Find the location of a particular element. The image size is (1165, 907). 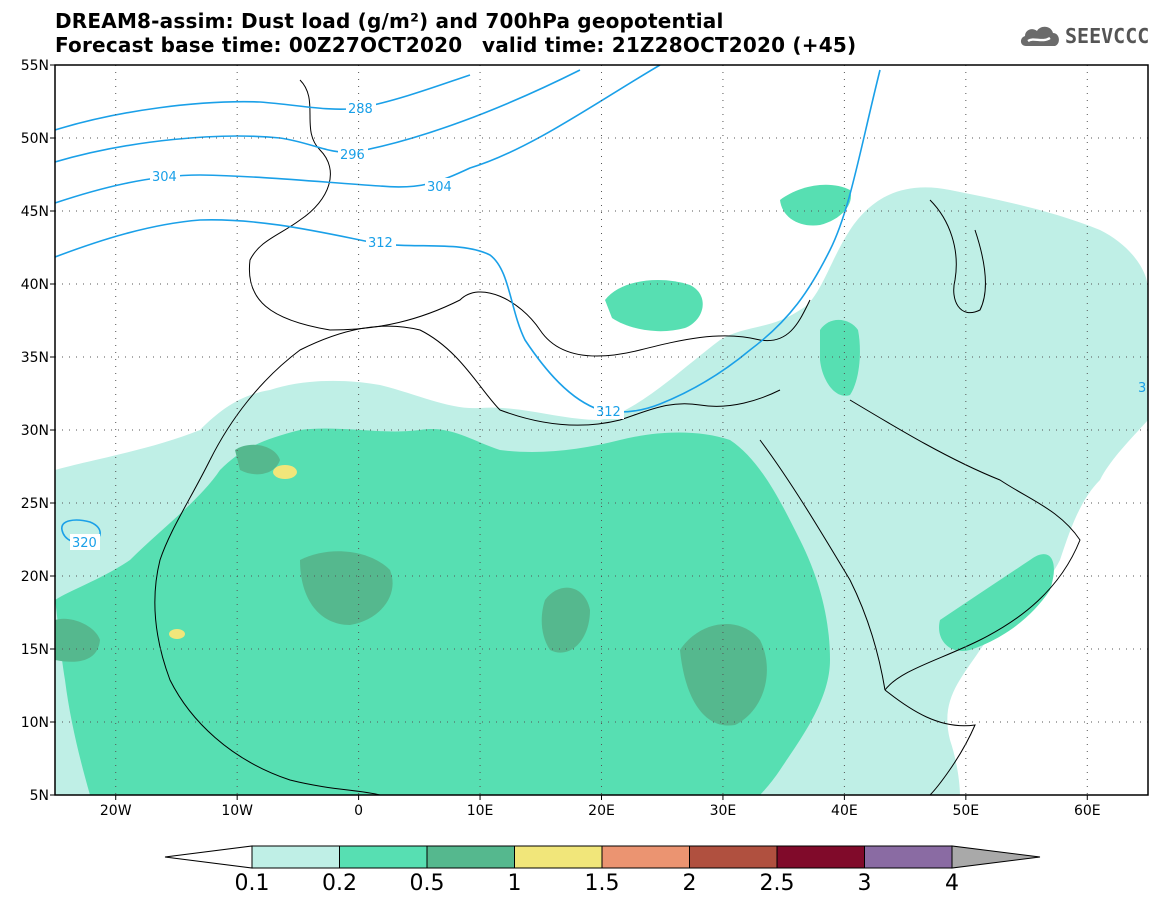

colorbar-under-arrow is located at coordinates (208, 857).